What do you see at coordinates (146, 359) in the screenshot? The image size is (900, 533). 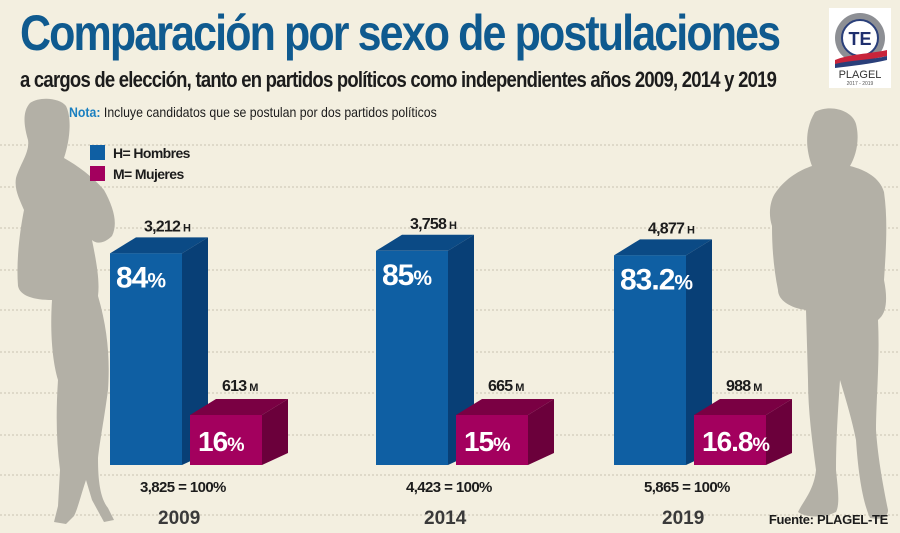 I see `bar-hombres-2009` at bounding box center [146, 359].